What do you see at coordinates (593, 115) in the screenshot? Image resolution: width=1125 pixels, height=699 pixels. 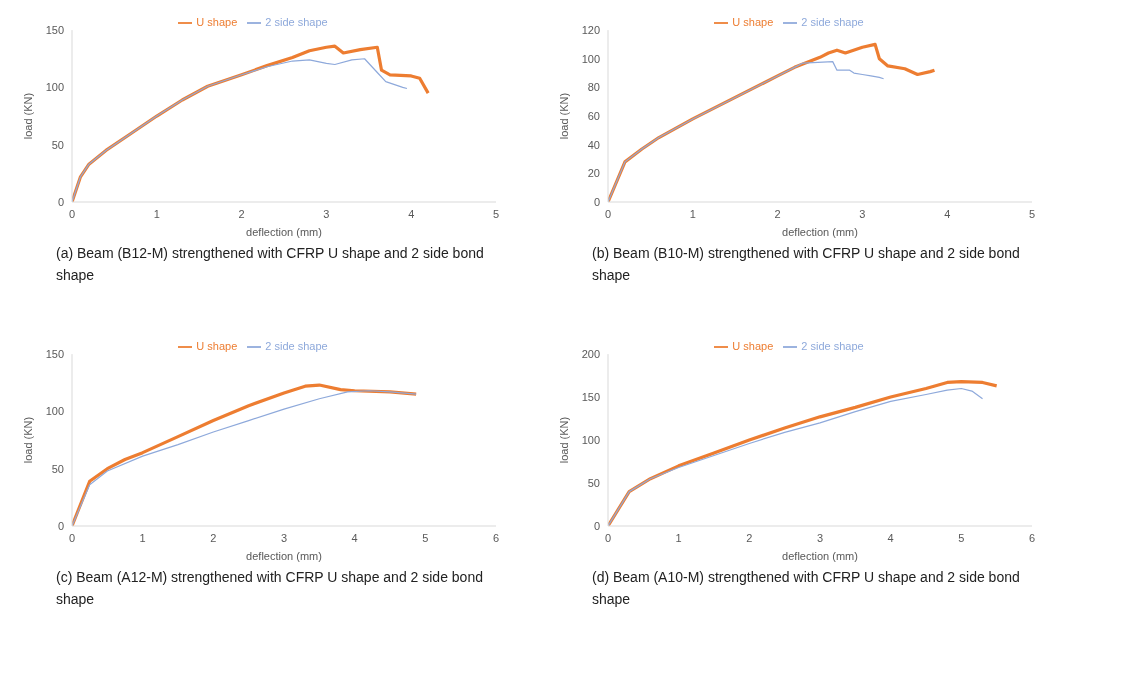 I see `y-tick-label: 60` at bounding box center [593, 115].